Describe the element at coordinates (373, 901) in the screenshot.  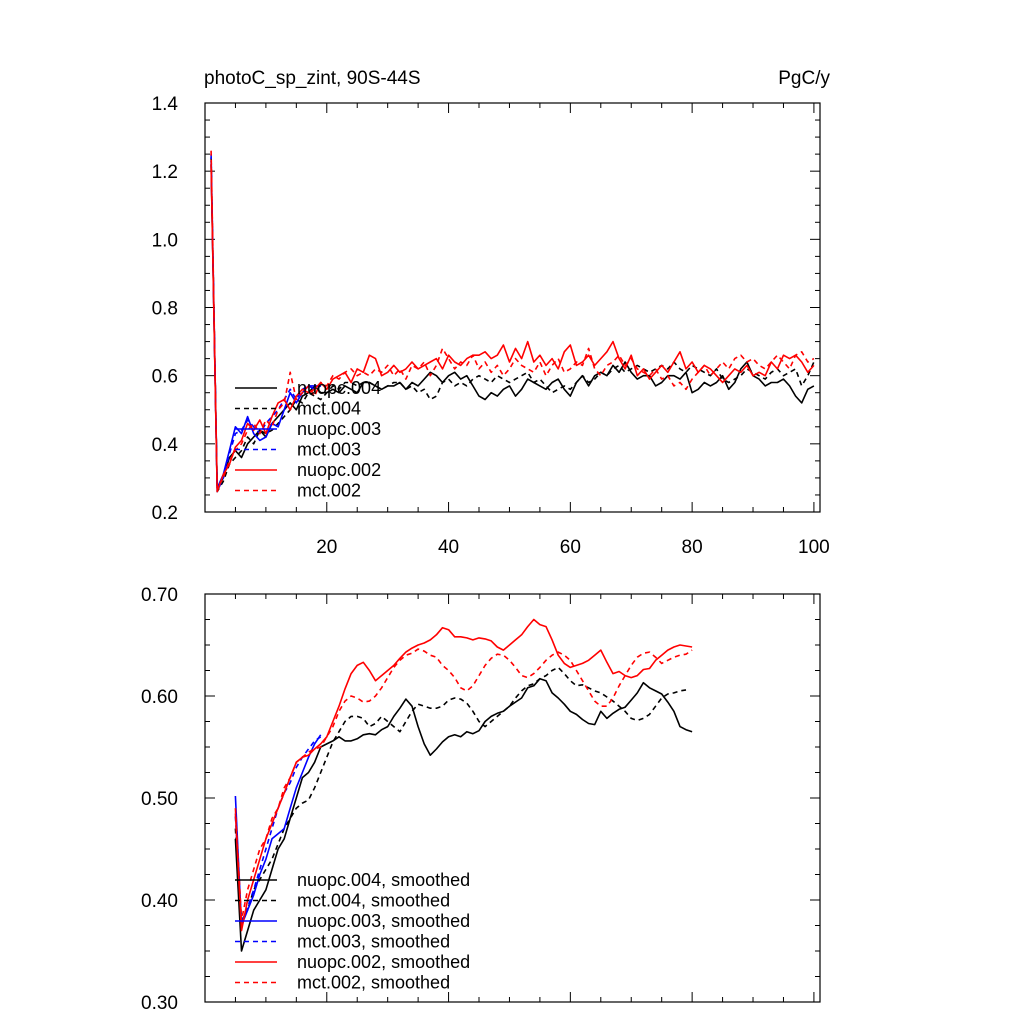
I see `legend-label-mct-004-smoothed: mct.004, smoothed` at that location.